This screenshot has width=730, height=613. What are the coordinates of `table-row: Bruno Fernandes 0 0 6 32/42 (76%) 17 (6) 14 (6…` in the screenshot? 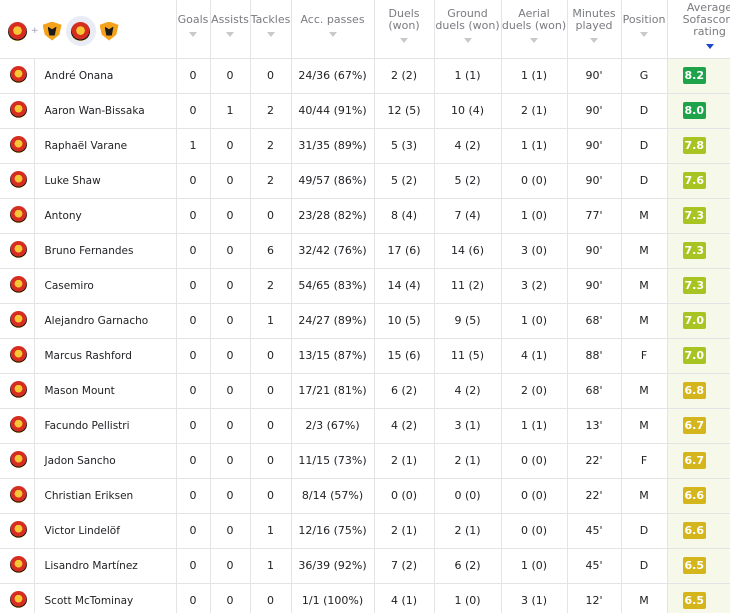 It's located at (365, 250).